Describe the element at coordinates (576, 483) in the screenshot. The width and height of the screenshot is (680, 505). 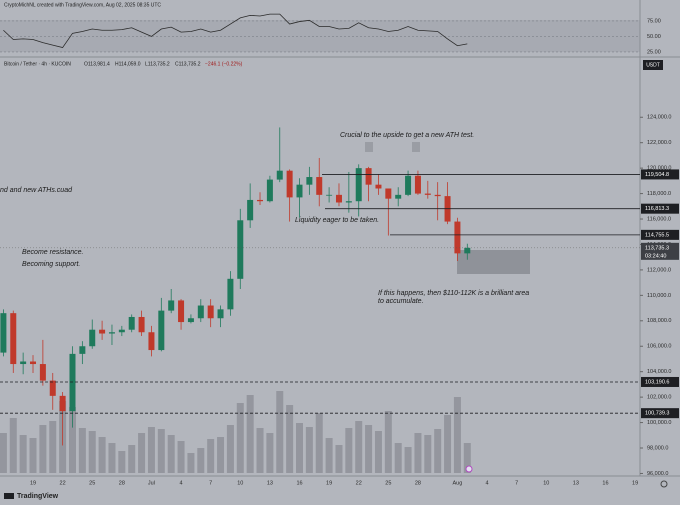
I see `x-tick-label: 13` at that location.